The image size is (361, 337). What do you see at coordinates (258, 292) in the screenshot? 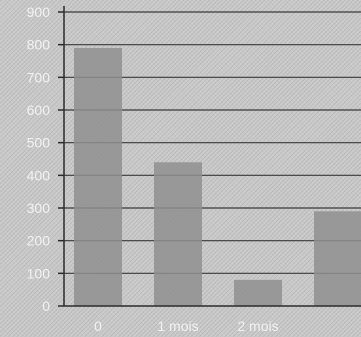
I see `bar-2 mois` at bounding box center [258, 292].